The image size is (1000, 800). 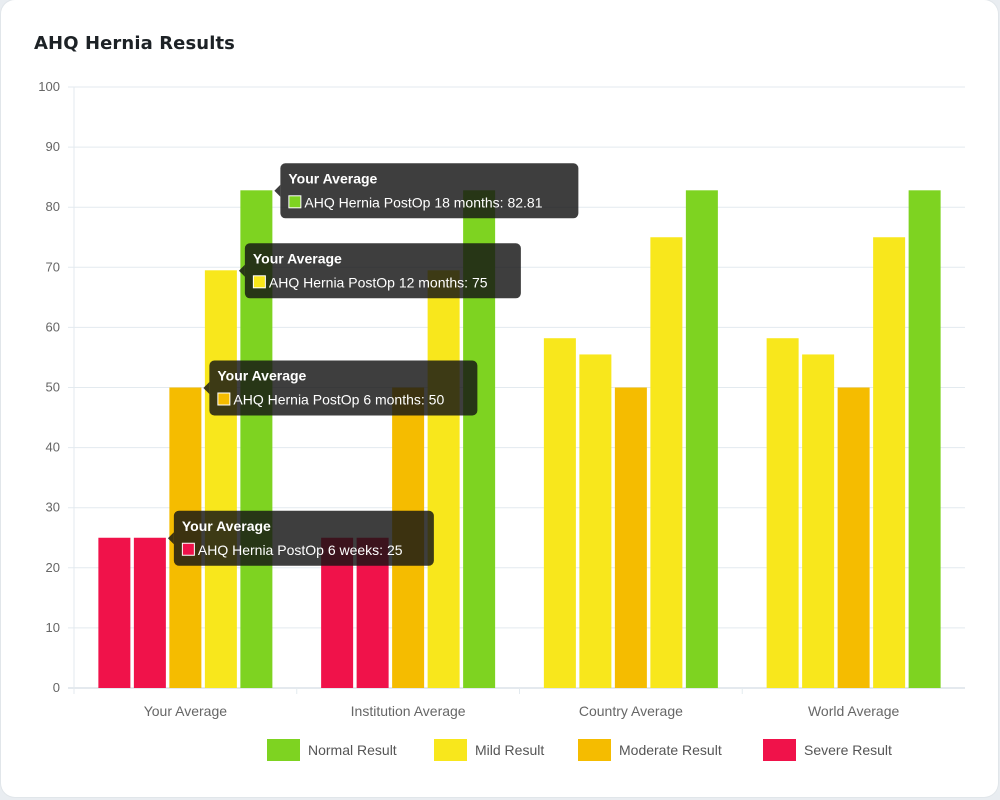 I want to click on tooltip-label: AHQ Hernia PostOp 6 weeks: 25, so click(x=300, y=550).